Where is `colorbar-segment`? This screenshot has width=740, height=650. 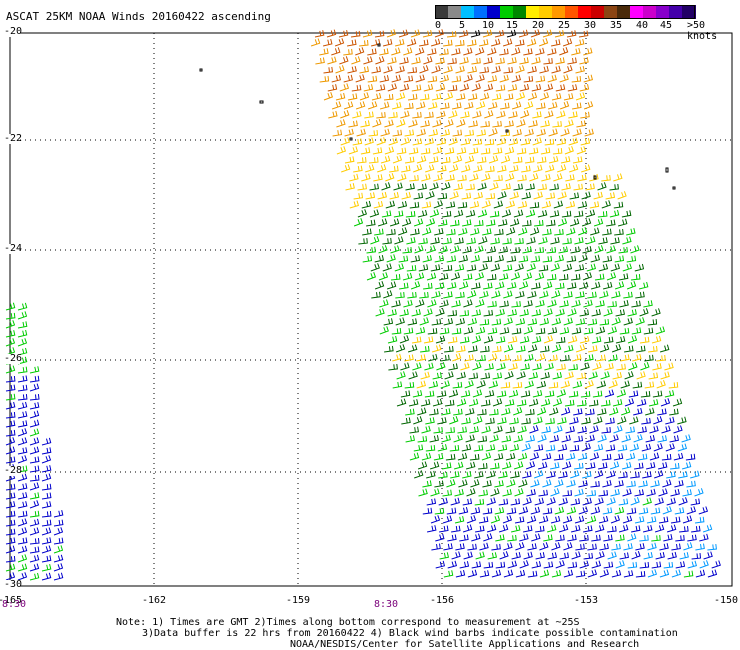
colorbar-segment is located at coordinates (559, 12).